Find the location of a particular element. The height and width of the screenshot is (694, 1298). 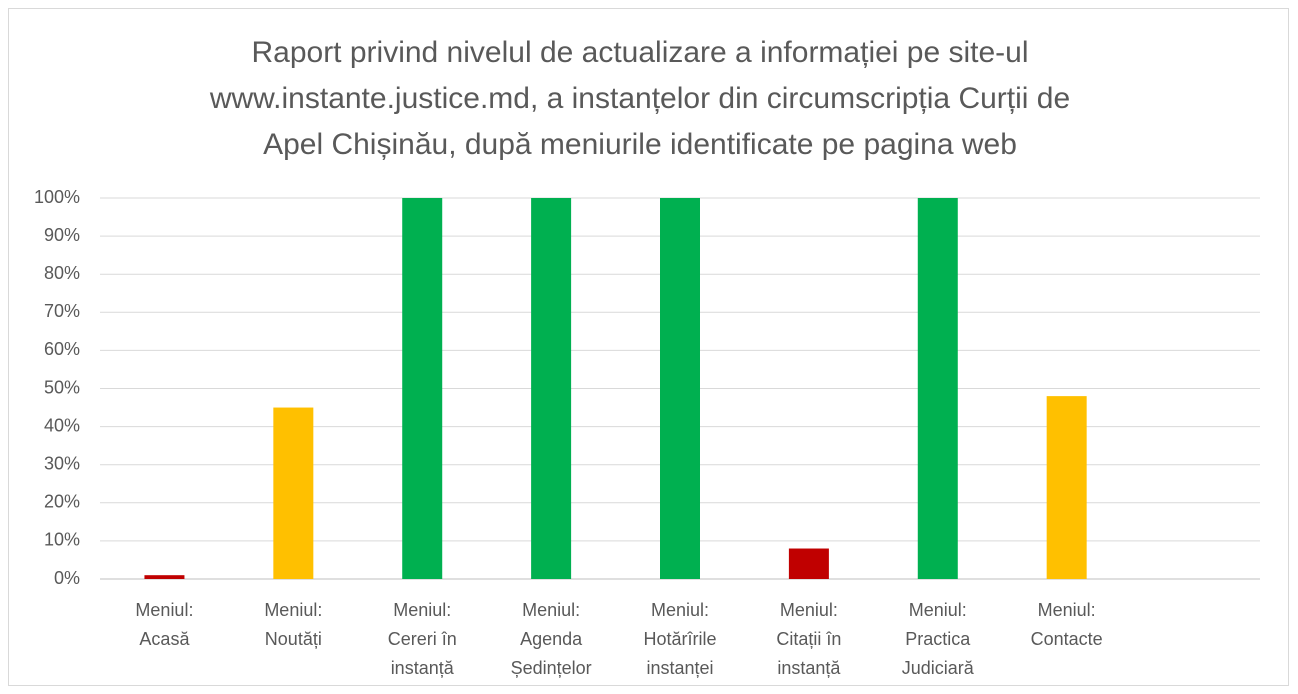

x-tick-label: Meniul: Contacte is located at coordinates (1066, 624).